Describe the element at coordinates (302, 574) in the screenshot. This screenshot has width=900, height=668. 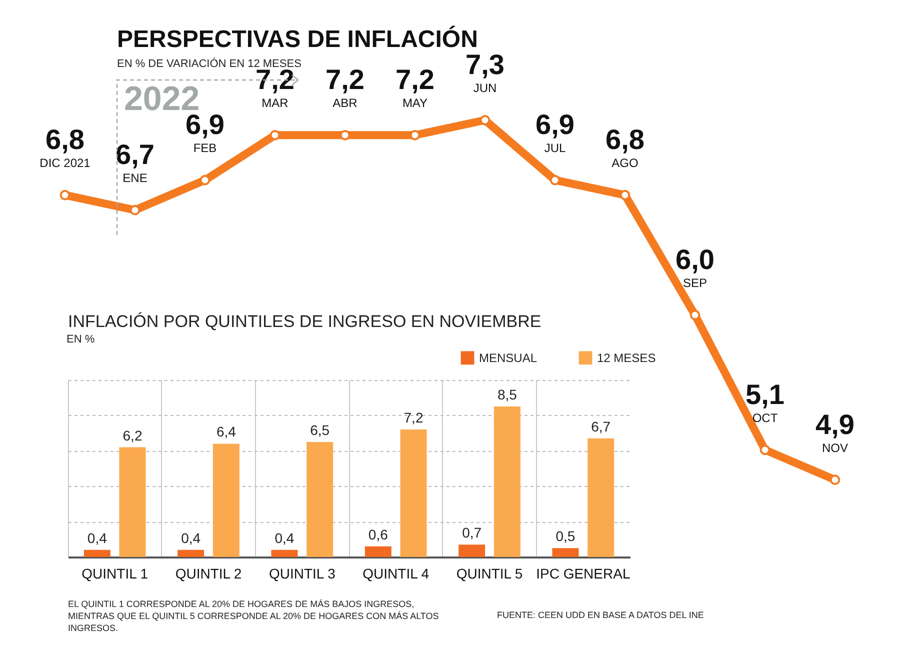
I see `x-tick-label: QUINTIL 3` at that location.